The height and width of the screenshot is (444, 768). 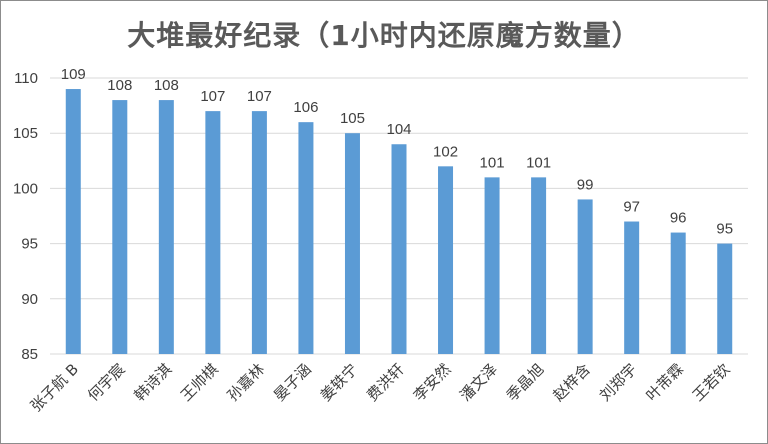 What do you see at coordinates (631, 207) in the screenshot?
I see `data-label: 97` at bounding box center [631, 207].